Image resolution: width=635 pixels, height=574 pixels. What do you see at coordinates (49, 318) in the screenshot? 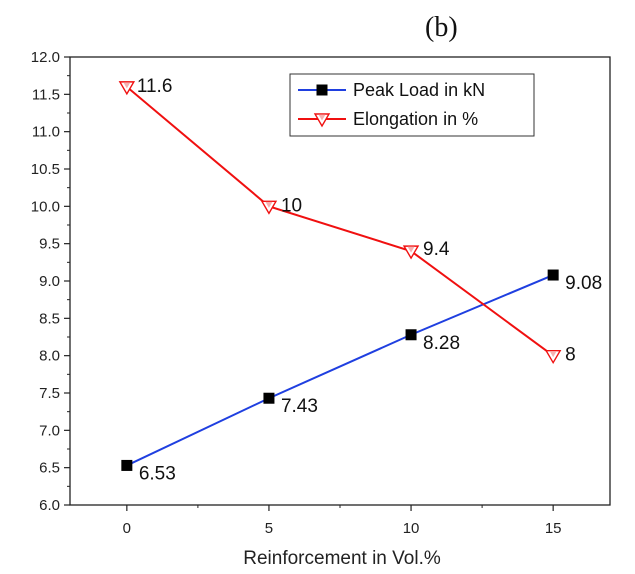
I see `y-tick-label: 8.5` at bounding box center [49, 318].